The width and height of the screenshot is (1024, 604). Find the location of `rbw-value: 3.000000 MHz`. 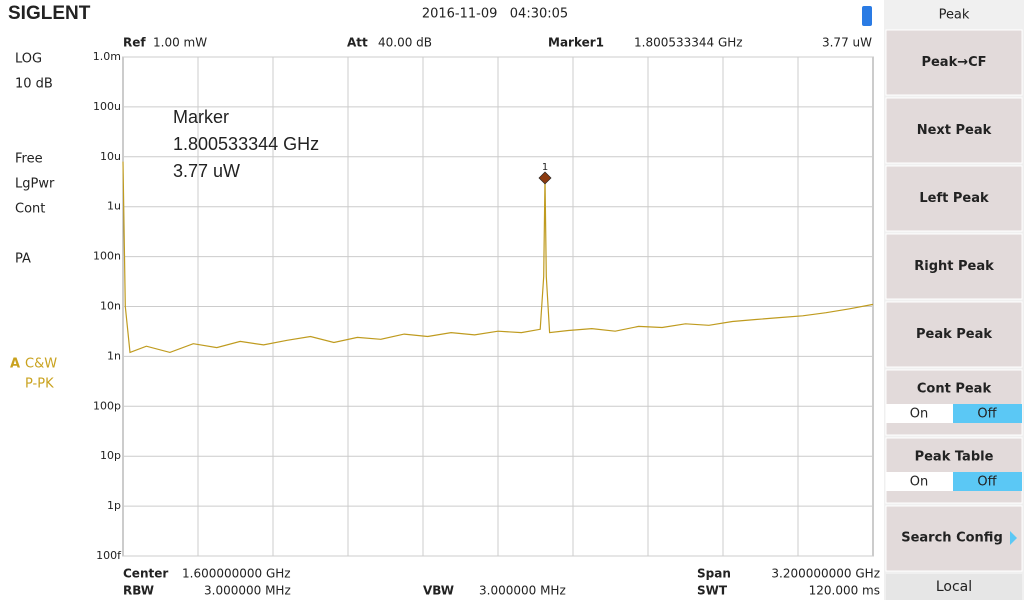

rbw-value: 3.000000 MHz is located at coordinates (247, 591).